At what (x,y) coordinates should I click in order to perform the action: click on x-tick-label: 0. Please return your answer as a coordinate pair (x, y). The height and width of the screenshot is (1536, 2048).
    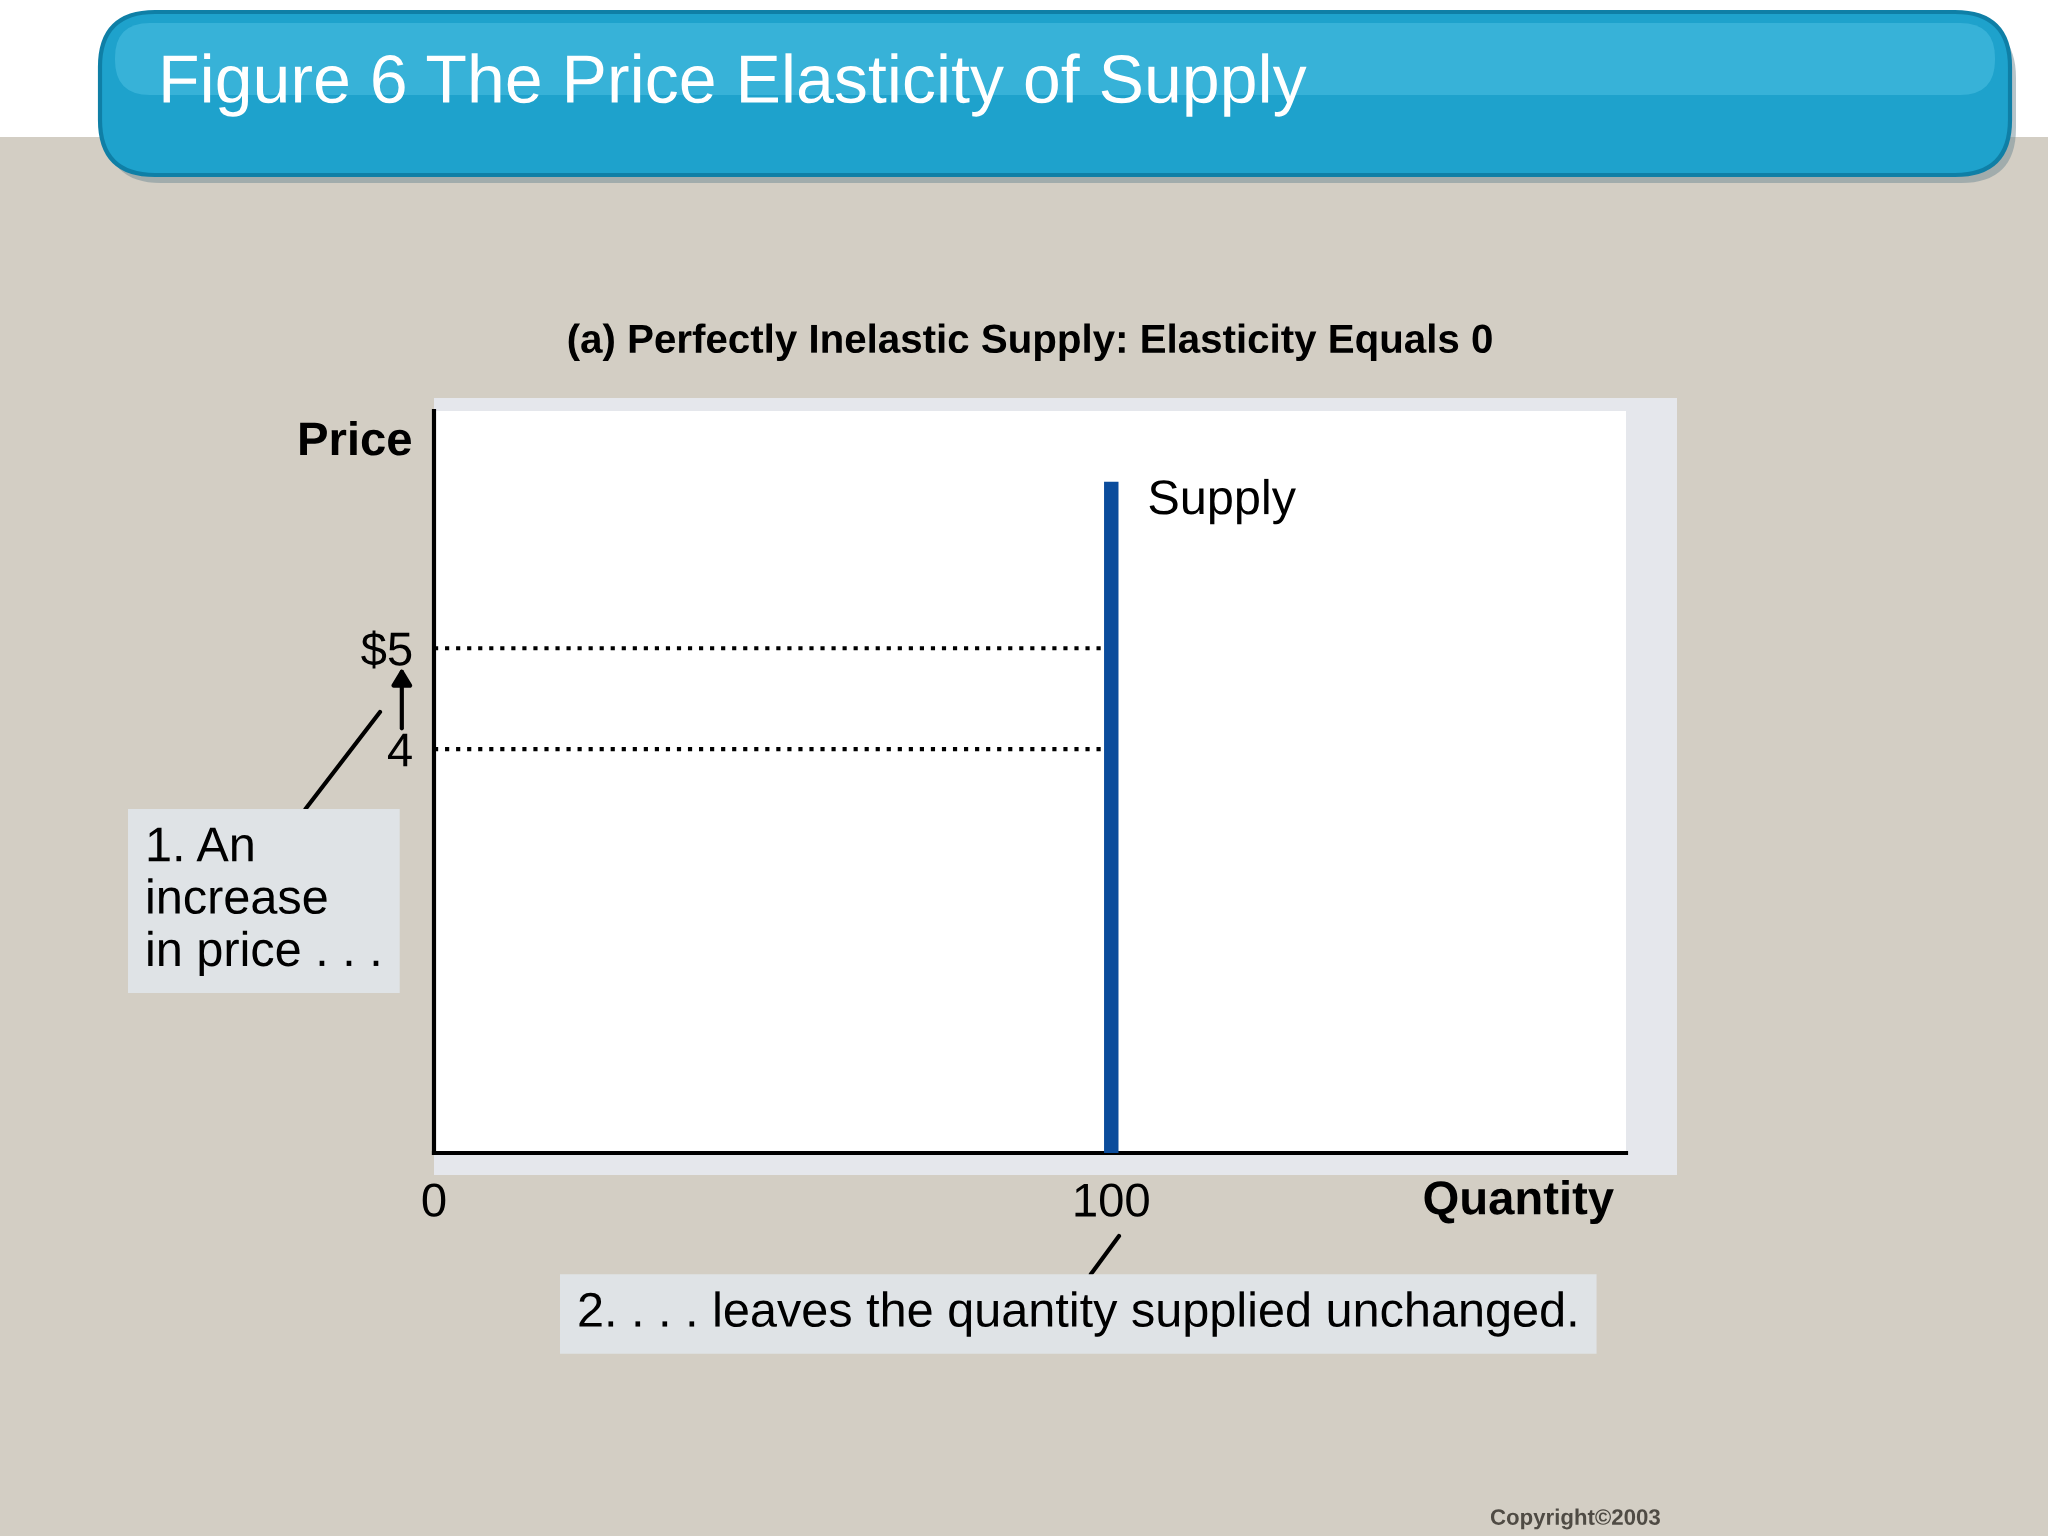
    Looking at the image, I should click on (434, 1200).